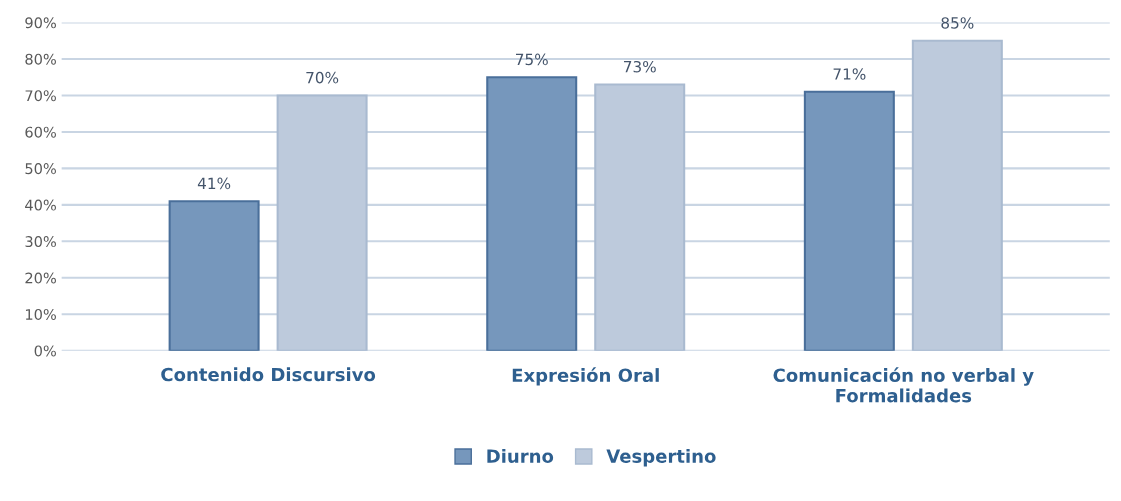  I want to click on y-tick-label: 90%, so click(40, 23).